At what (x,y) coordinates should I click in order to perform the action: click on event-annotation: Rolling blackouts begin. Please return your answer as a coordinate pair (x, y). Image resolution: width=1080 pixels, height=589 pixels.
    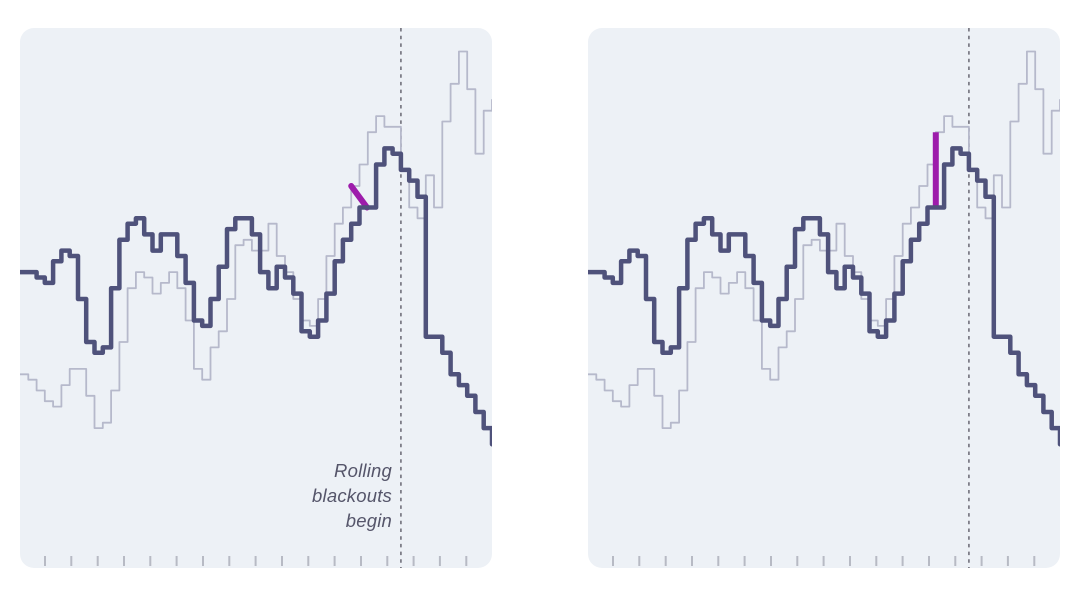
    Looking at the image, I should click on (352, 495).